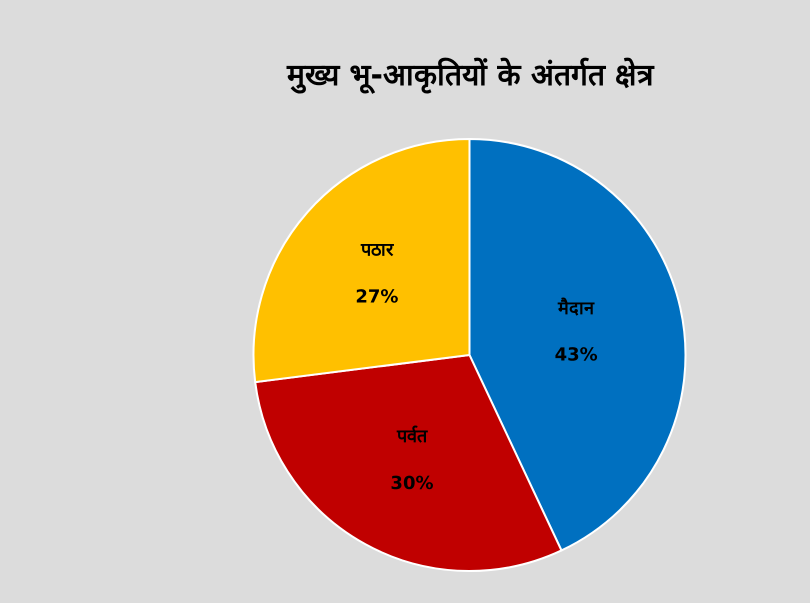  What do you see at coordinates (471, 75) in the screenshot?
I see `chart-title: मुख्य भू-आकृतियों के अंतर्गत क्षेत्र` at bounding box center [471, 75].